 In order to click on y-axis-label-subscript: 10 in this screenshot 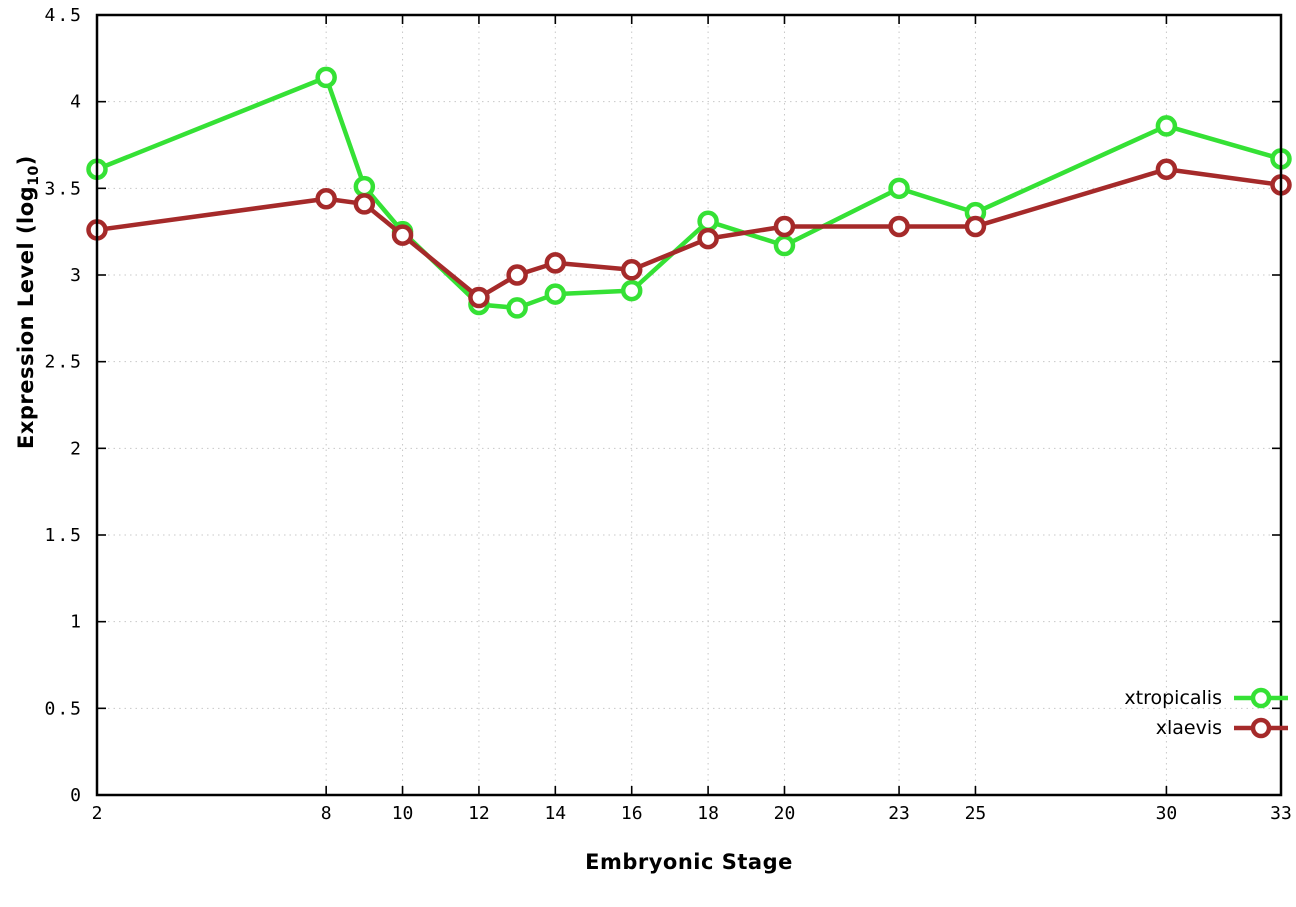, I will do `click(34, 175)`.